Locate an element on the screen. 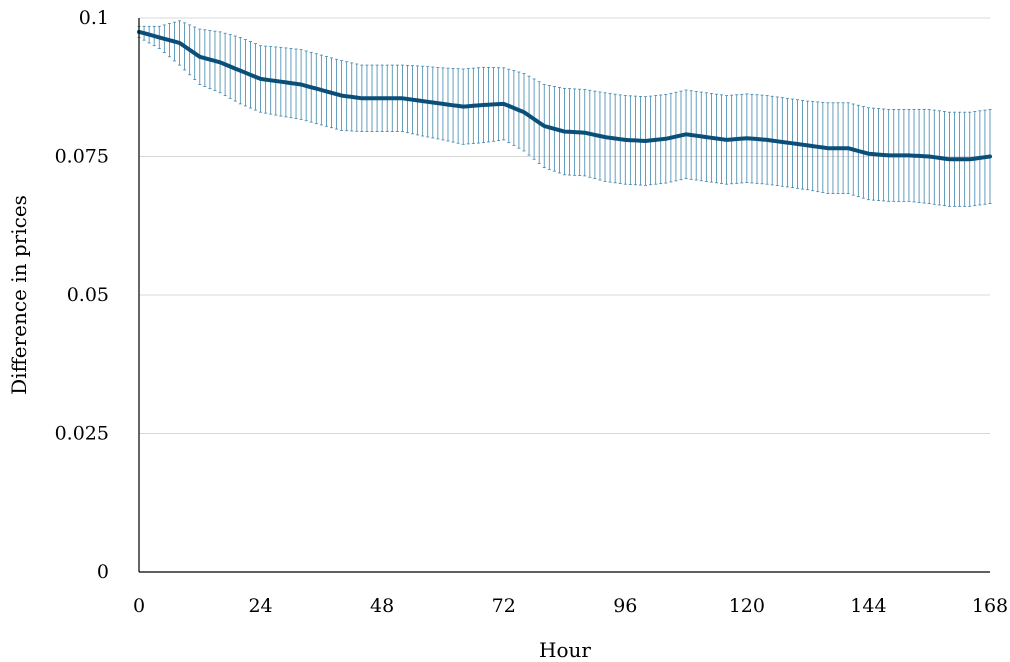 The image size is (1010, 662). x-tick-label: 144 is located at coordinates (868, 606).